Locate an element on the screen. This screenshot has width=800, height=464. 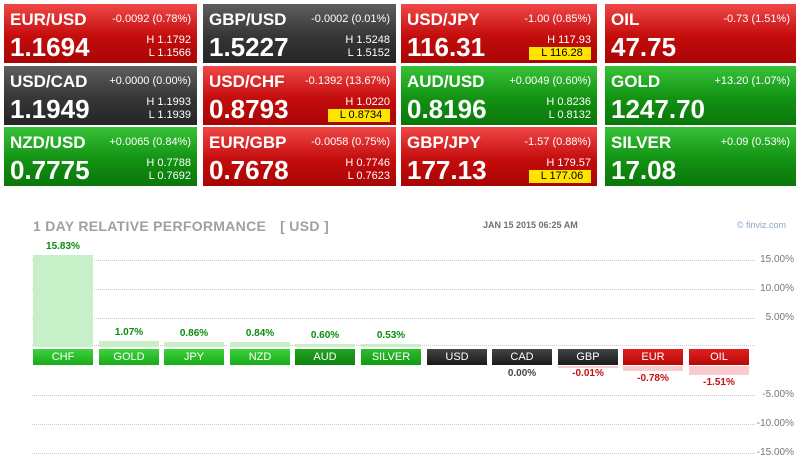
quote-change: -0.0002 (0.01%) is located at coordinates (350, 19).